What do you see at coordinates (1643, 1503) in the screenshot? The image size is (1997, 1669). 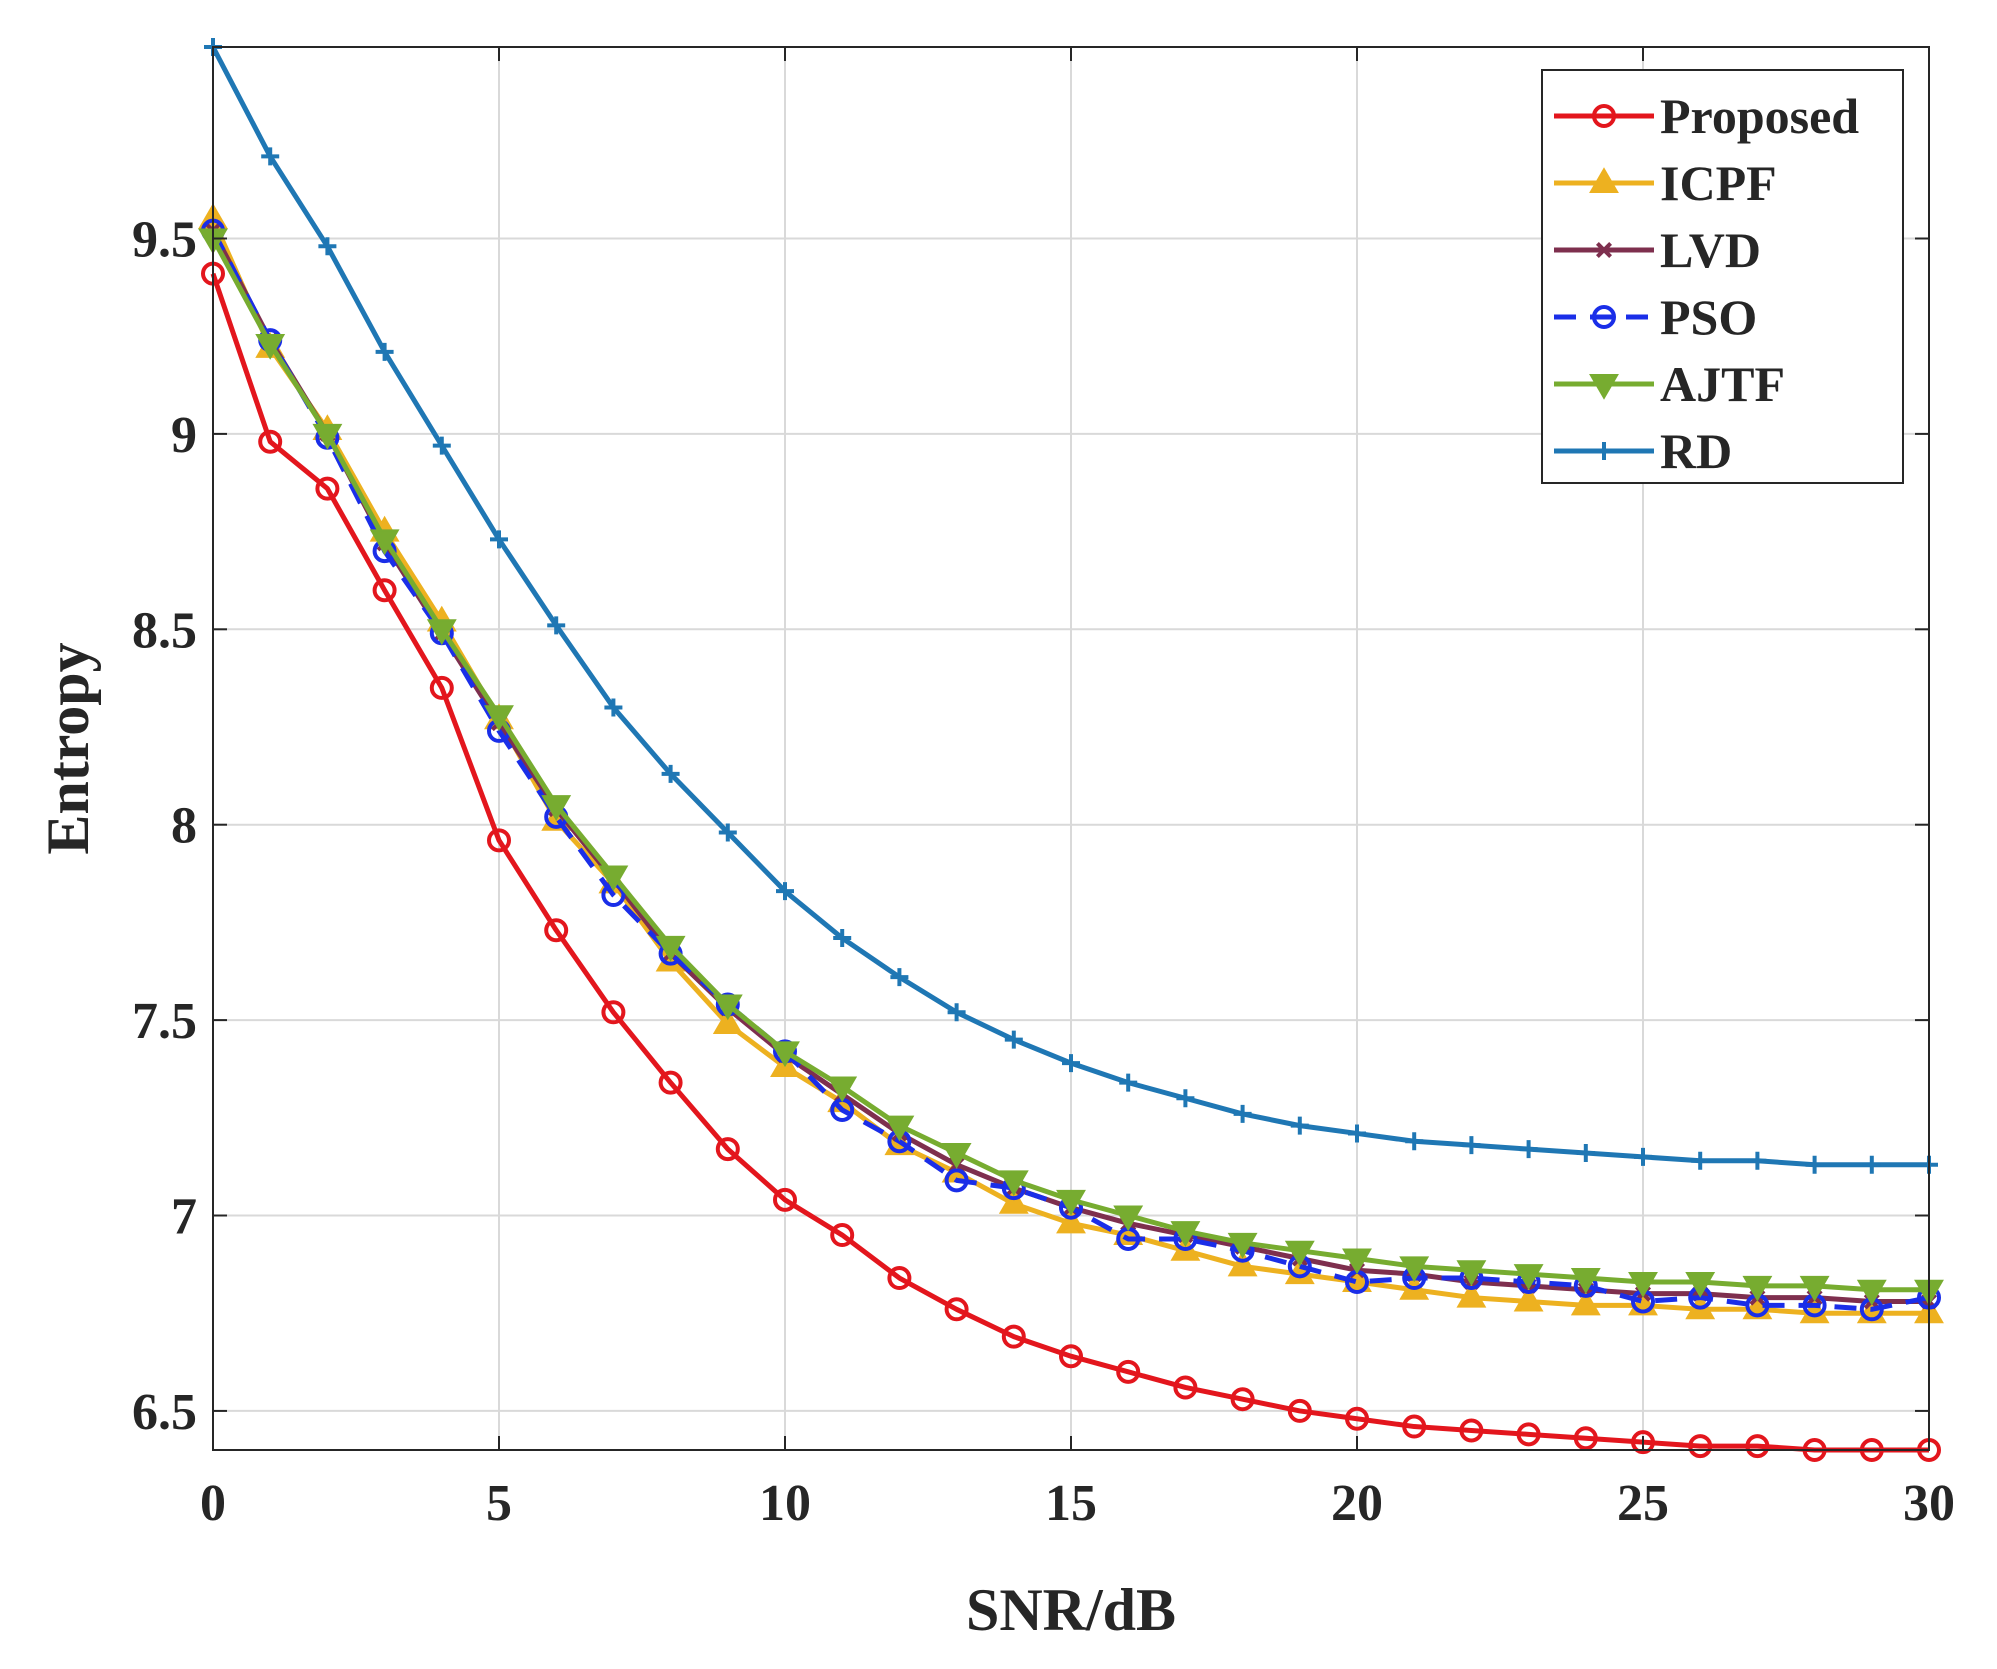 I see `x-tick-label: 25` at bounding box center [1643, 1503].